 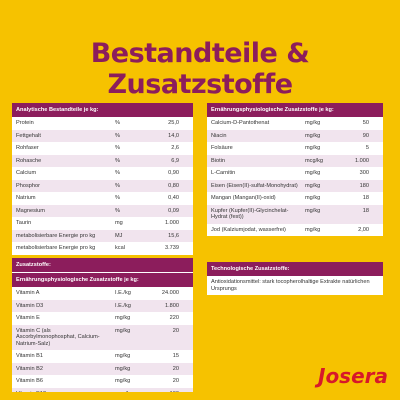 What do you see at coordinates (102, 381) in the screenshot?
I see `table-row: Vitamin B6 mg/kg 20` at bounding box center [102, 381].